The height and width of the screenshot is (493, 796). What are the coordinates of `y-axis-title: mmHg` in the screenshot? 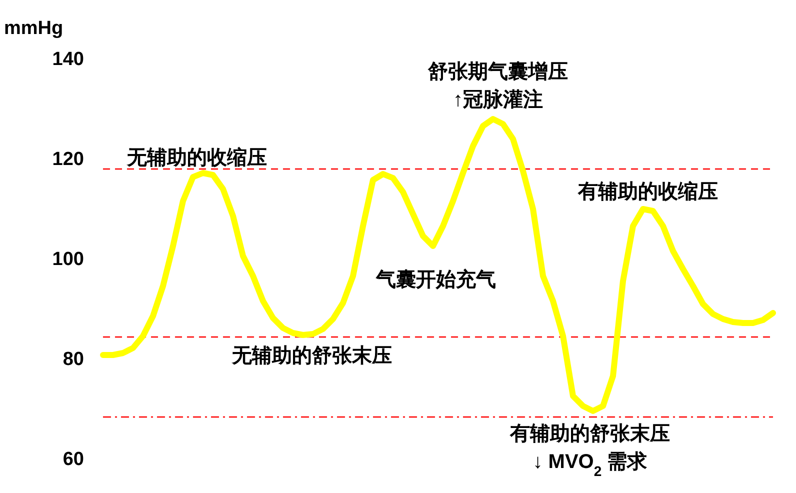 It's located at (34, 28).